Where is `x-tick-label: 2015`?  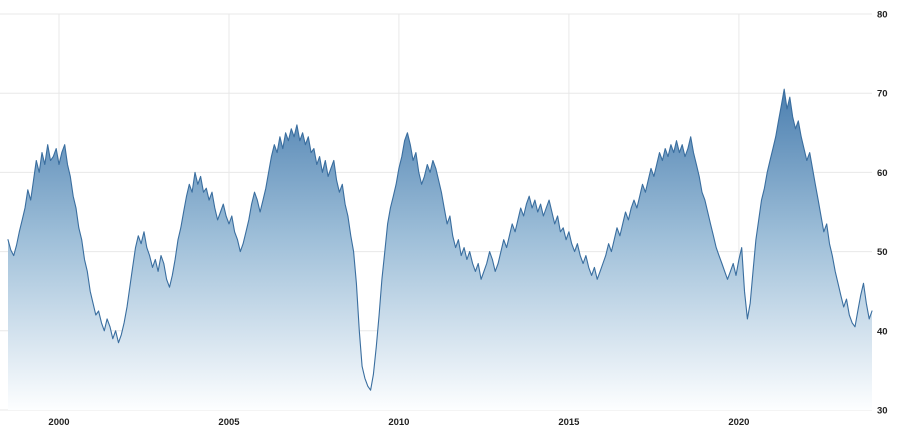 x-tick-label: 2015 is located at coordinates (569, 422).